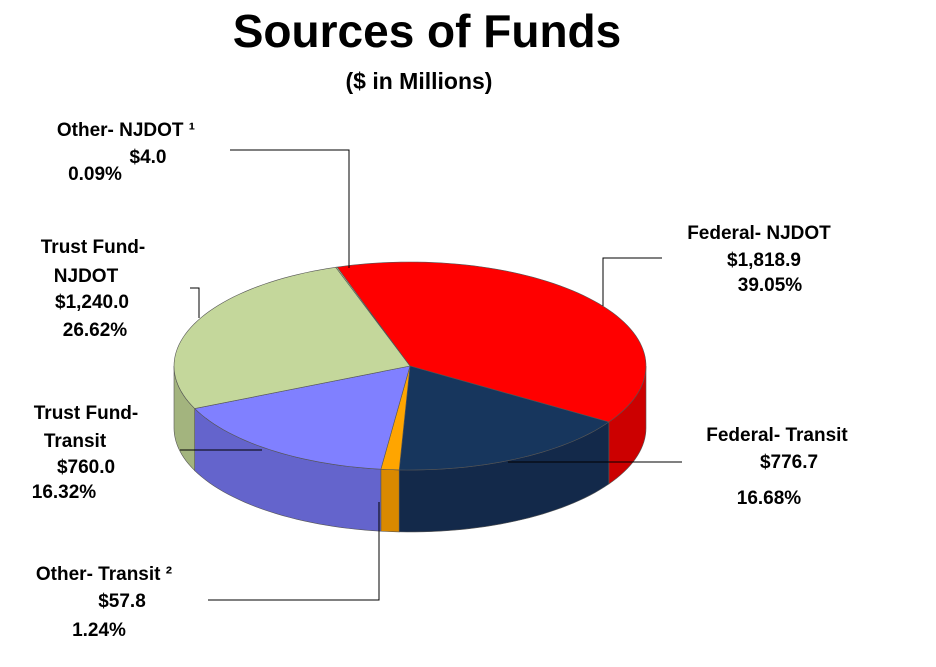 The width and height of the screenshot is (936, 667). What do you see at coordinates (95, 174) in the screenshot?
I see `label-other-njdot-percent: 0.09%` at bounding box center [95, 174].